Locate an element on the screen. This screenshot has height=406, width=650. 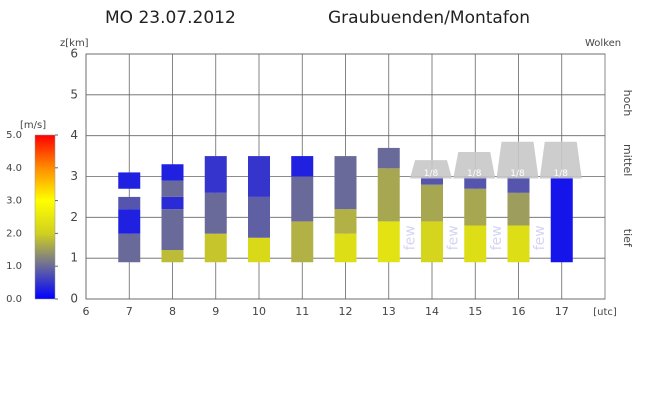
x-tick-label: 9 is located at coordinates (215, 311).